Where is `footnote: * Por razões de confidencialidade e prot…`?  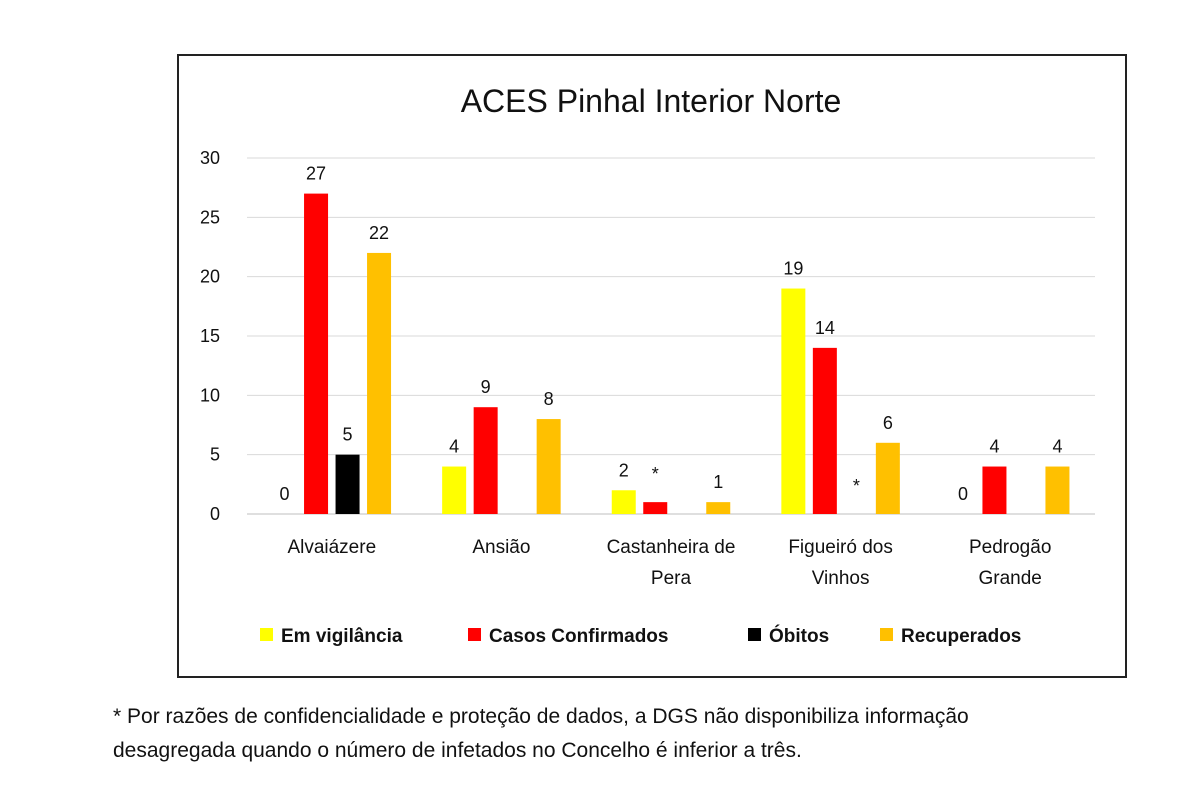 footnote: * Por razões de confidencialidade e prot… is located at coordinates (541, 733).